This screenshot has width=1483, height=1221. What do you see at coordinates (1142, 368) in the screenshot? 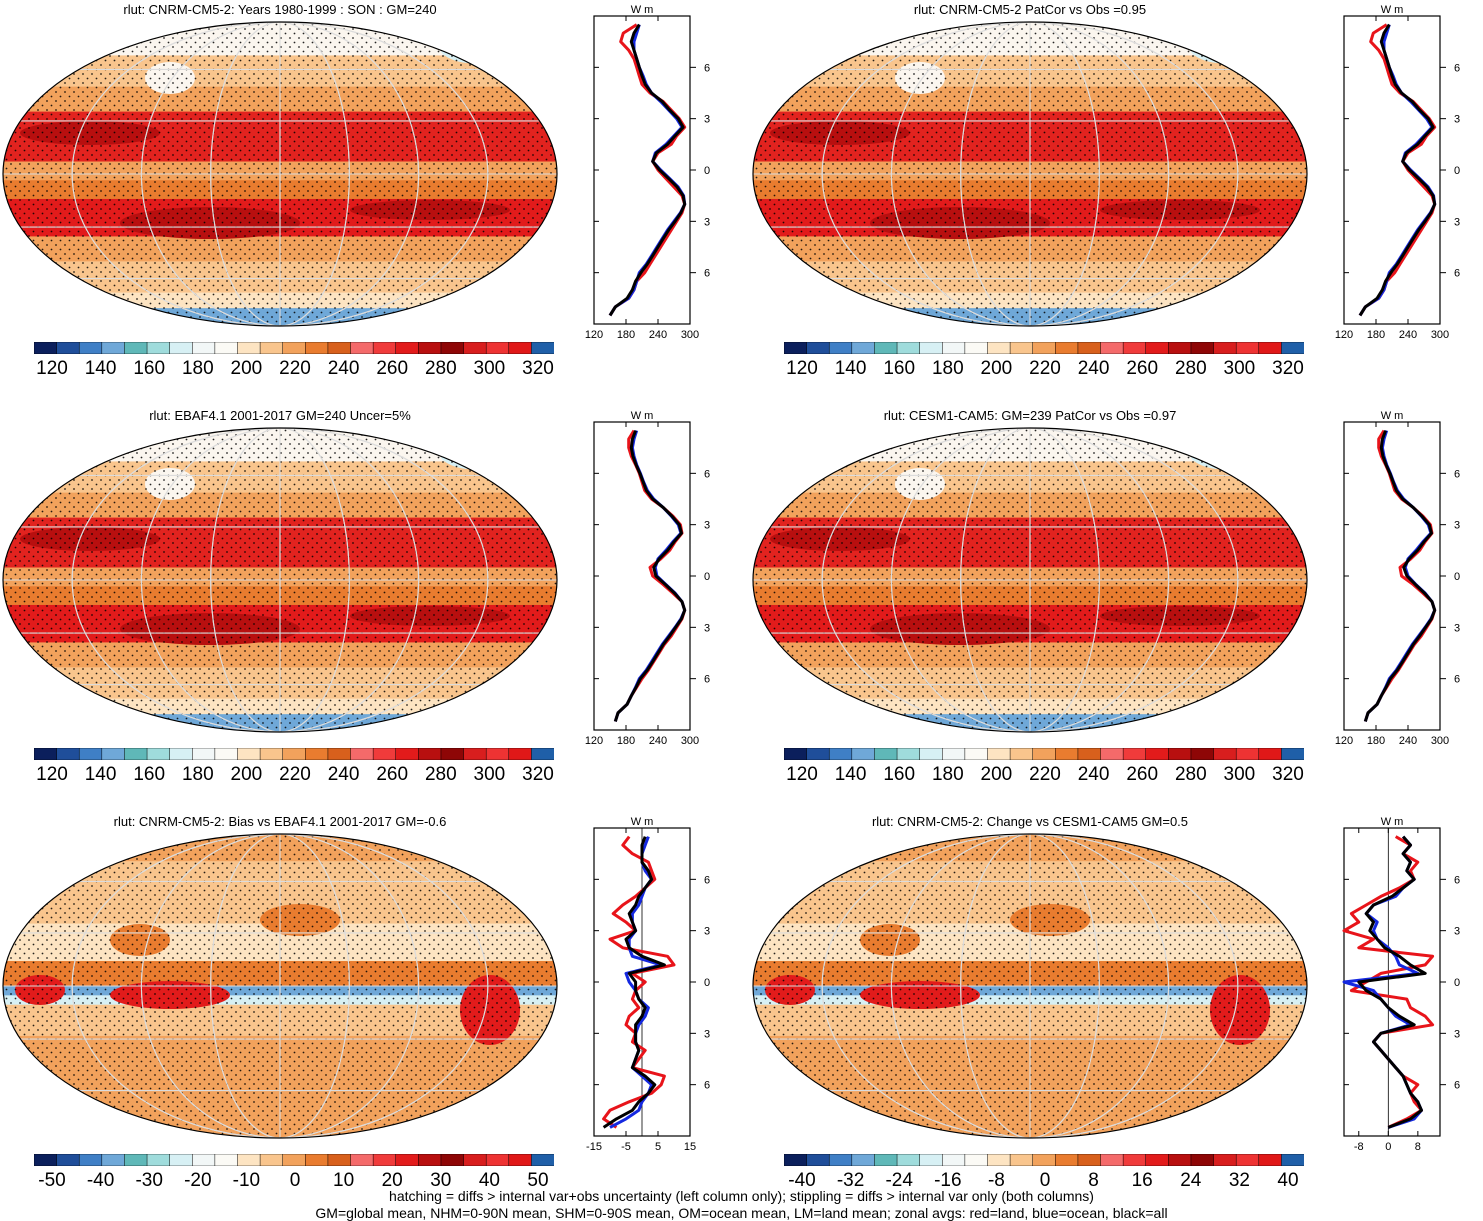
I see `colorbar-tick-label: 260` at bounding box center [1142, 368].